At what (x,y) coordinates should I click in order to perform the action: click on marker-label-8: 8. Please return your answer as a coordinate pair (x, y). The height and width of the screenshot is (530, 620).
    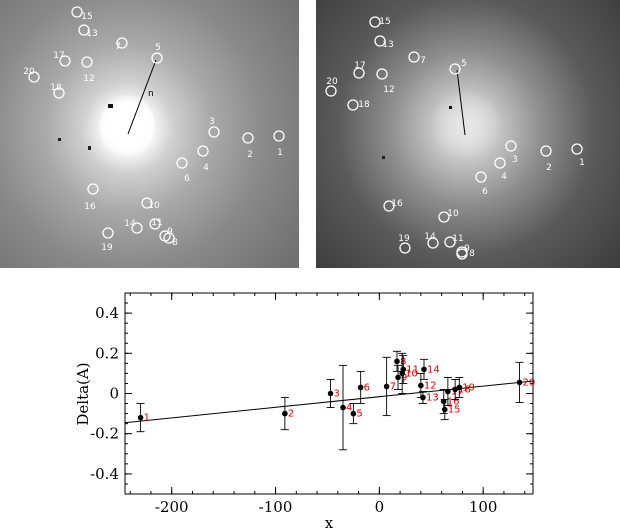
    Looking at the image, I should click on (175, 243).